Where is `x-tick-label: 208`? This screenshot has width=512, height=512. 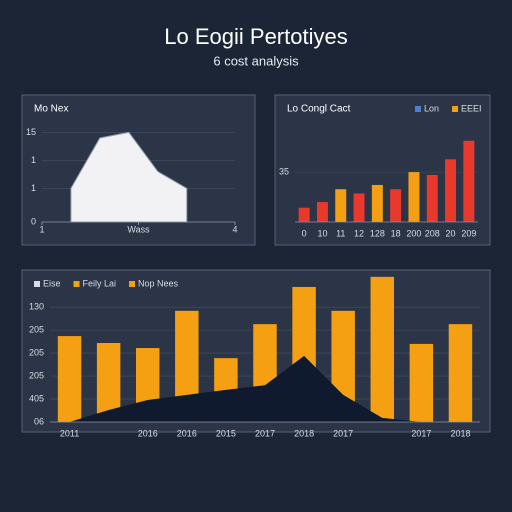 x-tick-label: 208 is located at coordinates (432, 233).